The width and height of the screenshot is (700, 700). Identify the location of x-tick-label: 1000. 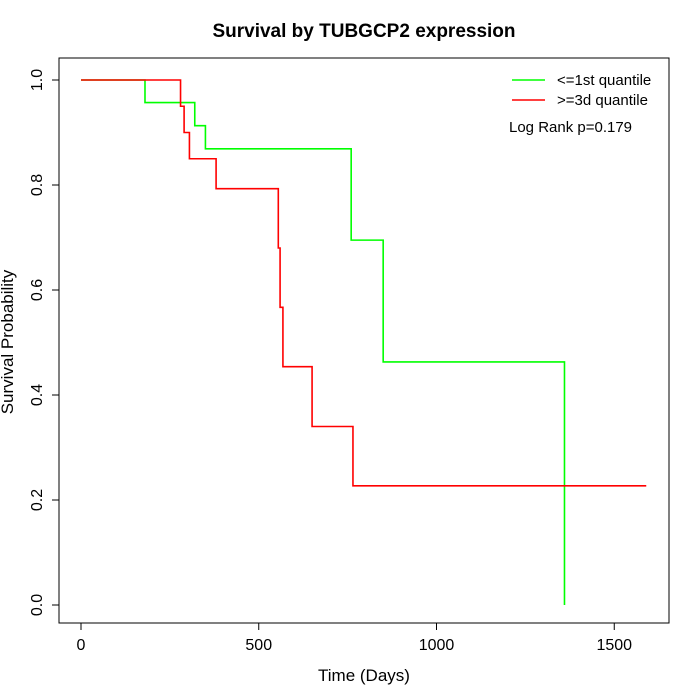
(437, 645).